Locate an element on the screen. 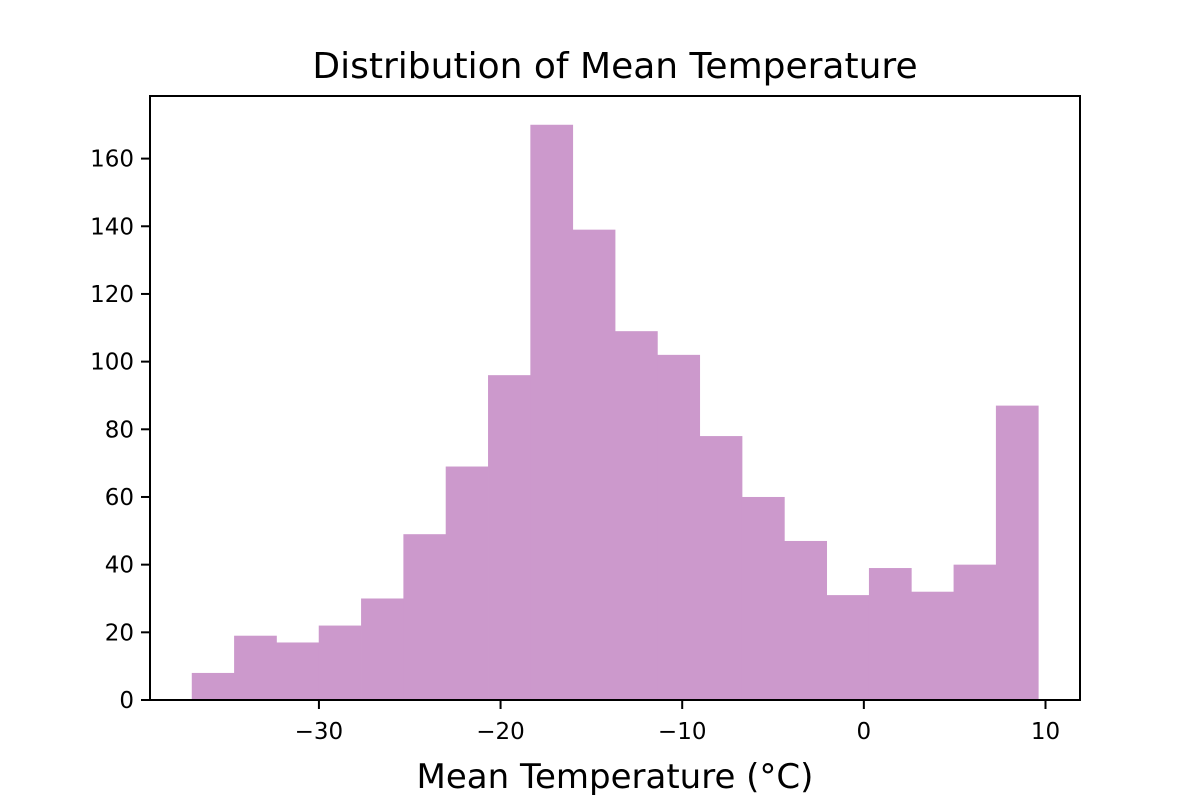 The image size is (1200, 800). x-tick-label: −30 is located at coordinates (319, 732).